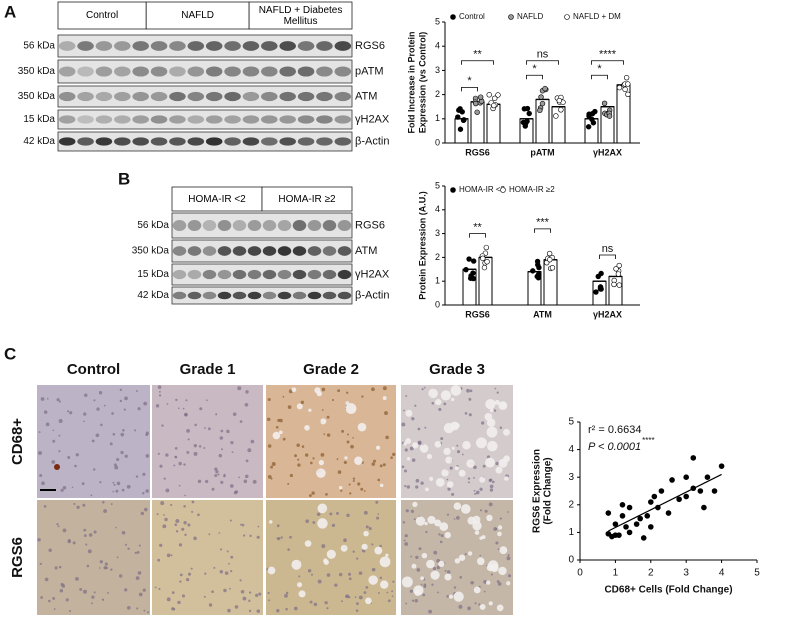 The image size is (789, 618). I want to click on regression-line, so click(665, 502).